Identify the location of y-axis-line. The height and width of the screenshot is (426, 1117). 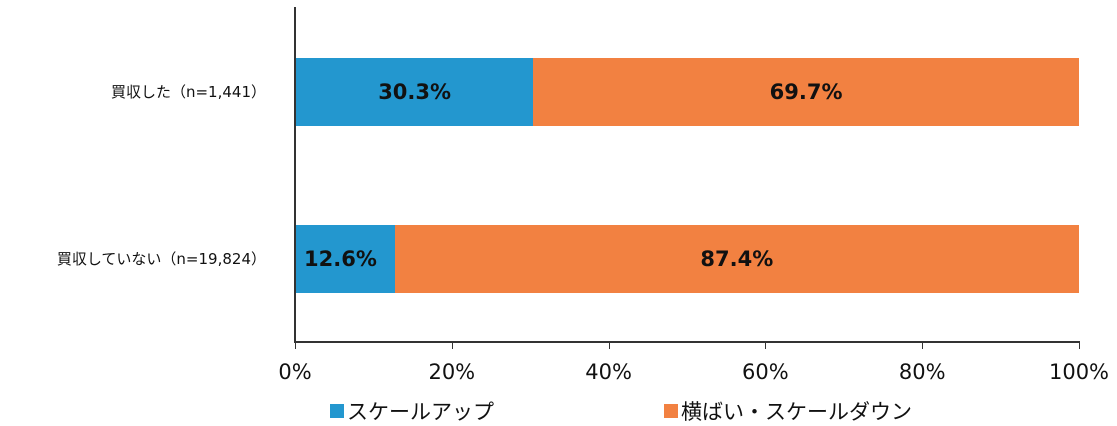
(295, 175).